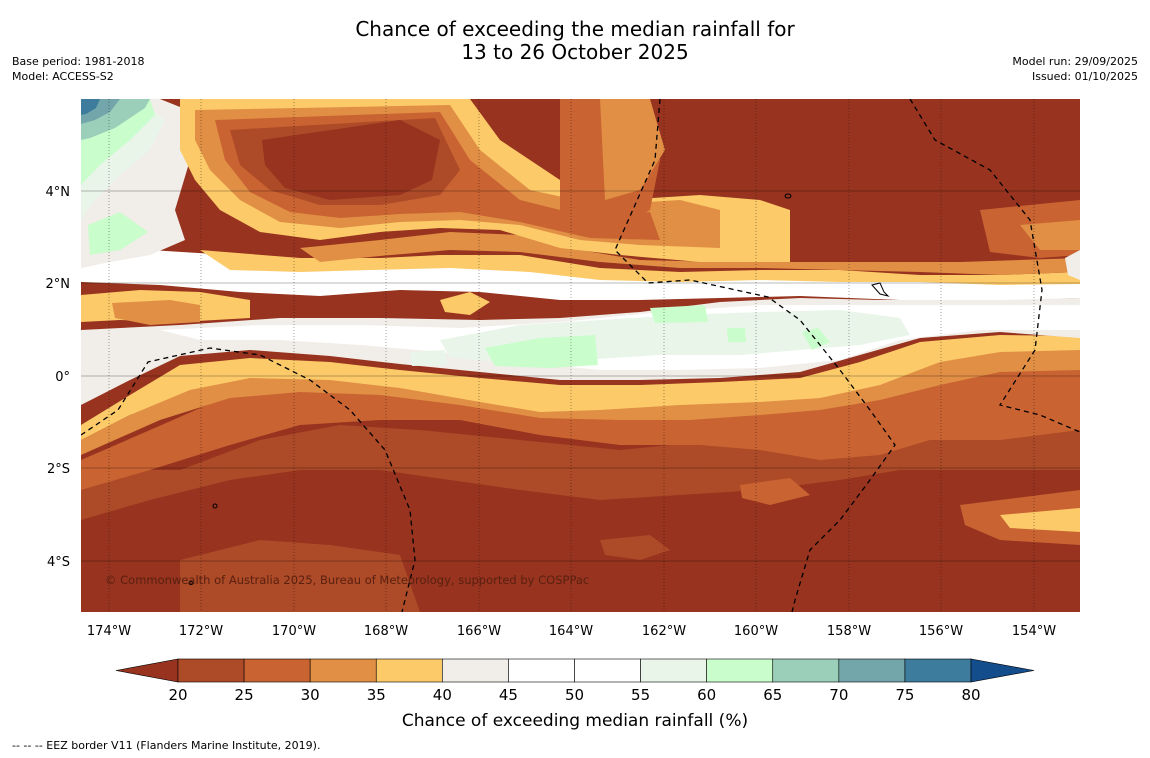 Image resolution: width=1150 pixels, height=758 pixels. Describe the element at coordinates (58, 562) in the screenshot. I see `lat-label-4s: 4°S` at that location.